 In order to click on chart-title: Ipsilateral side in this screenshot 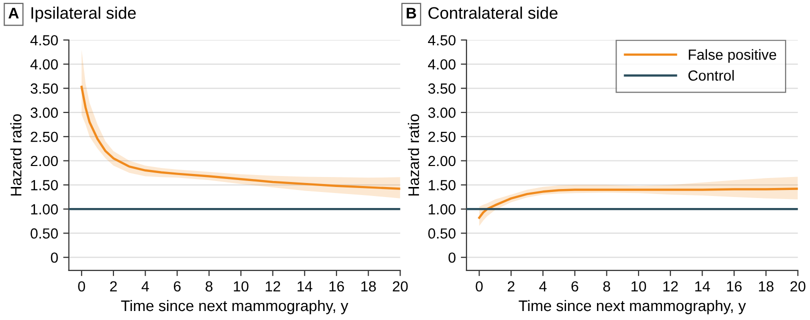, I will do `click(84, 14)`.